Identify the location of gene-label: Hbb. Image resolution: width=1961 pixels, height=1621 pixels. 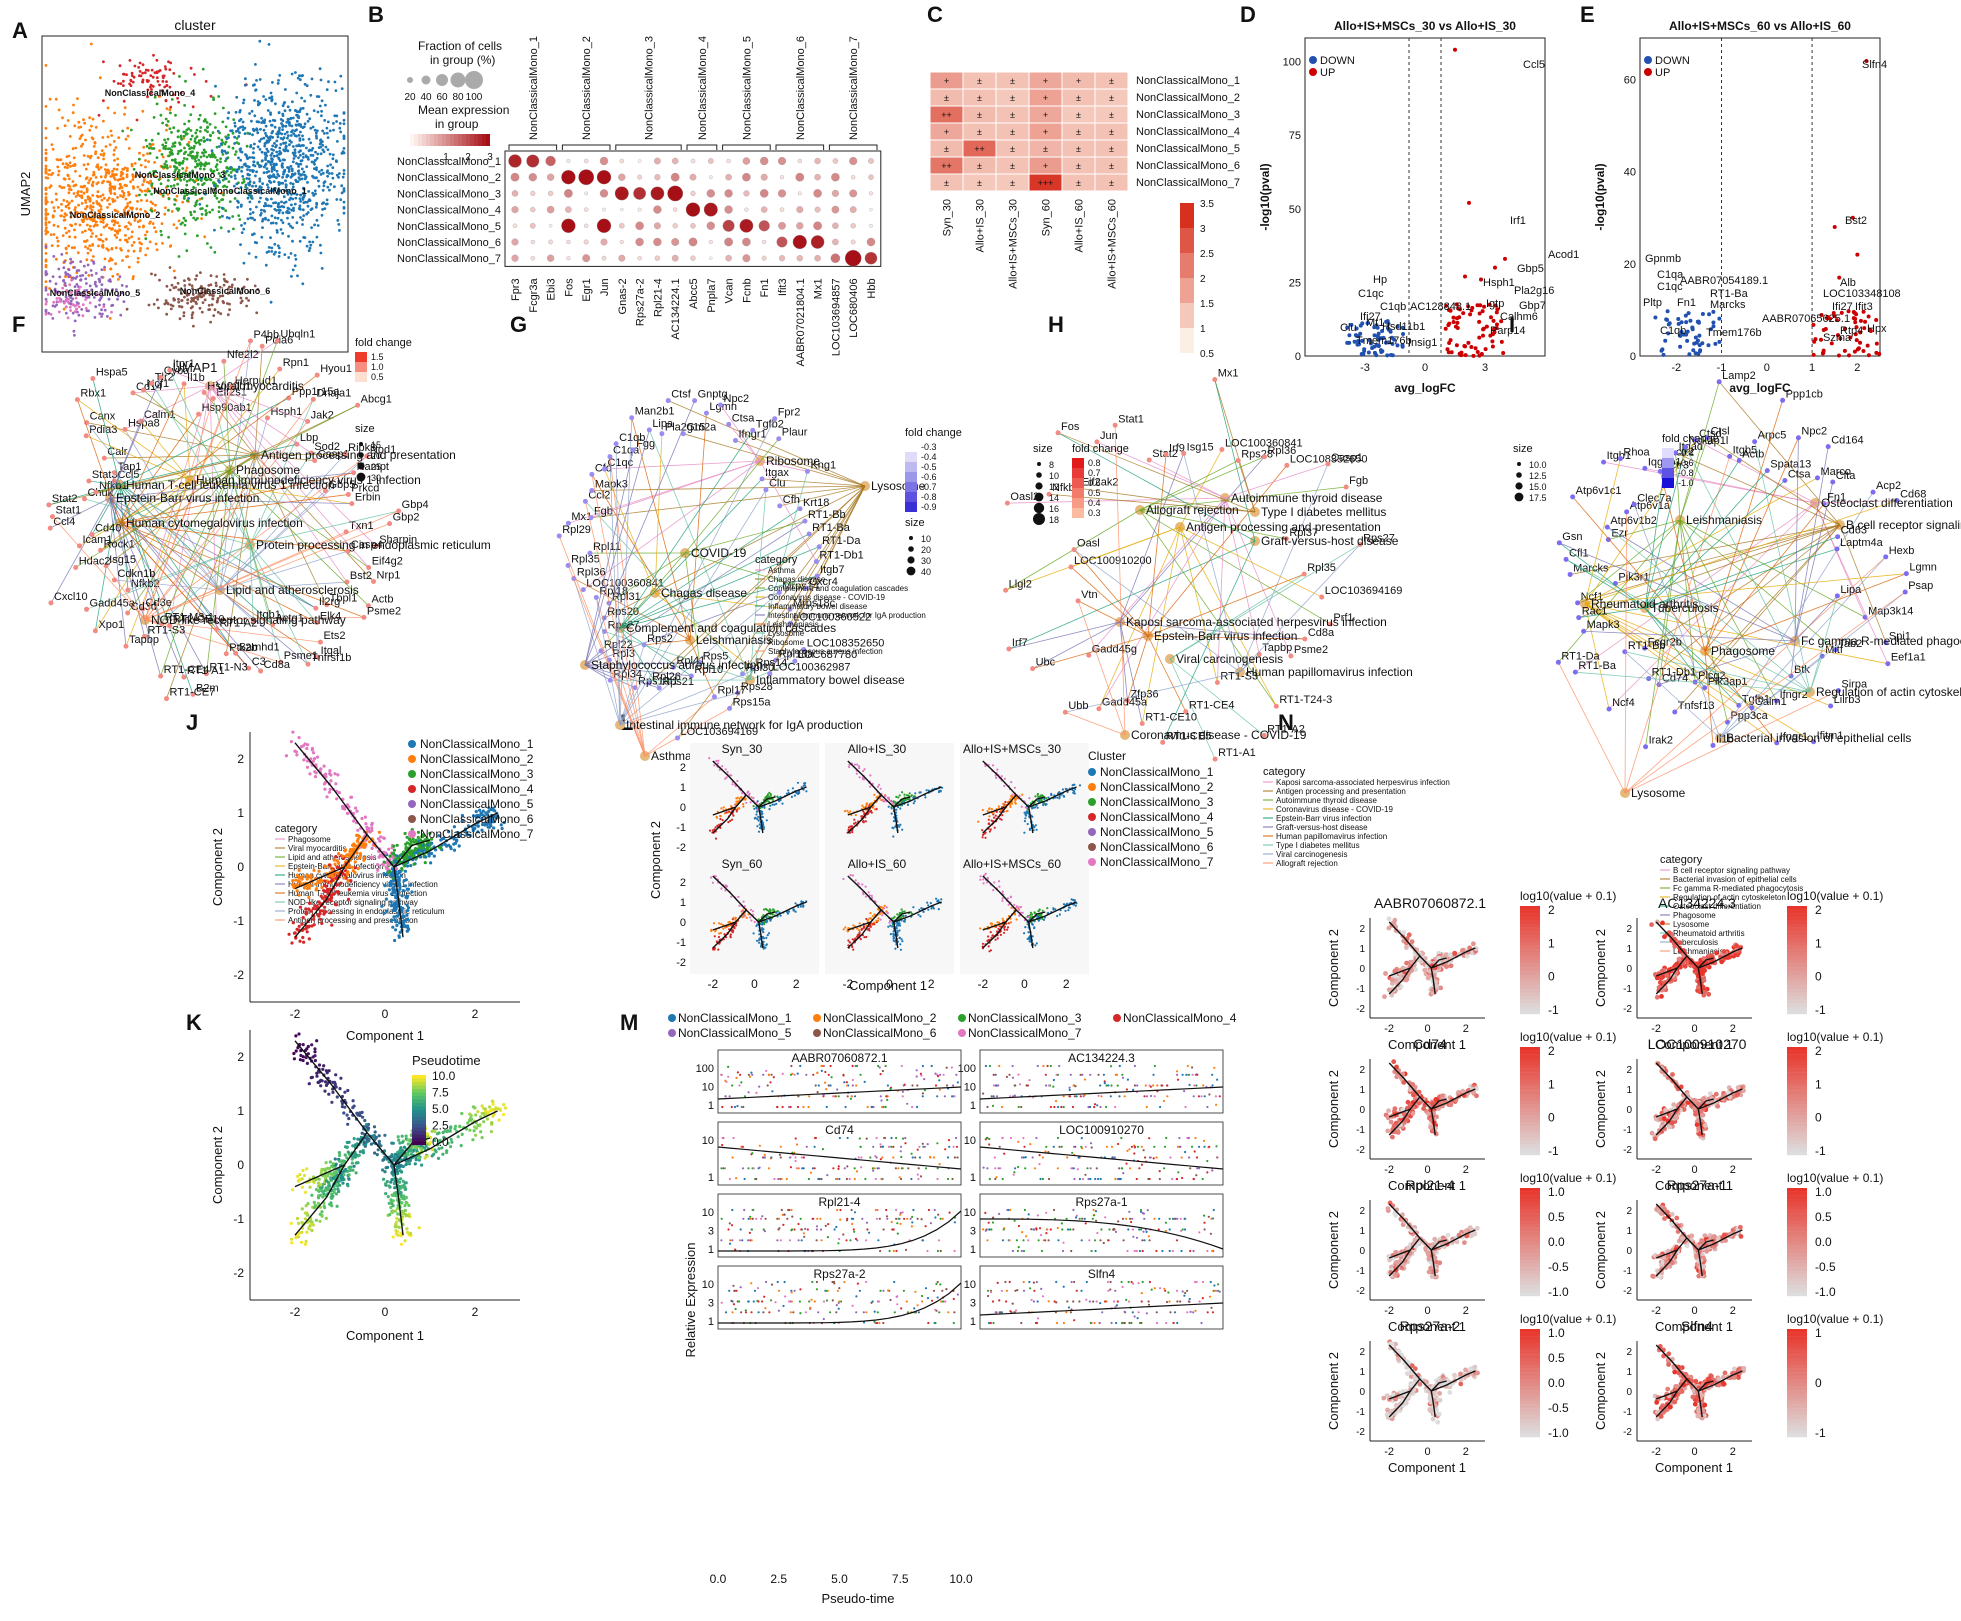
(872, 288).